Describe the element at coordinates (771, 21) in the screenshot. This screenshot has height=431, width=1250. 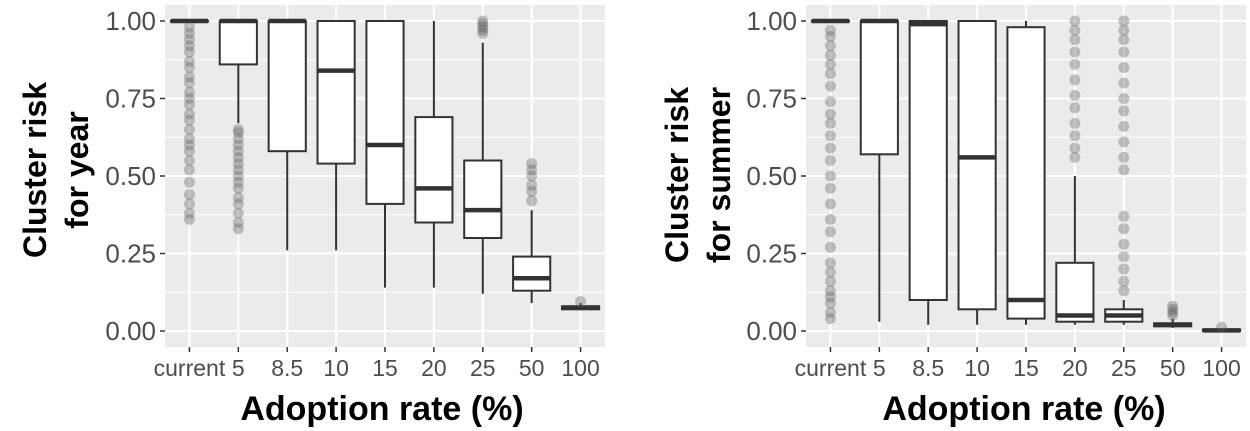
I see `right-y-tick-label: 1.00` at that location.